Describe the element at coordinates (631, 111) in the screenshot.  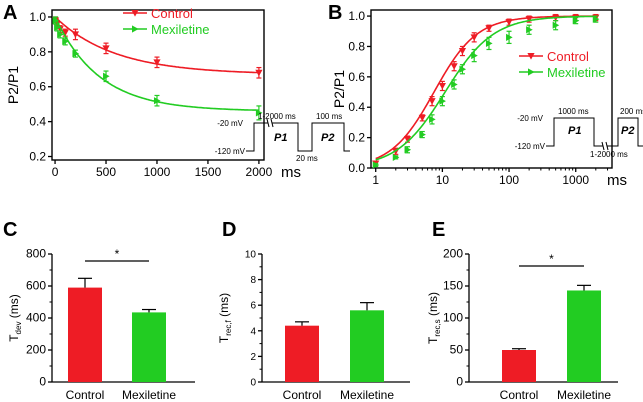
I see `panel-b-protocol-p2-duration: 200 ms` at that location.